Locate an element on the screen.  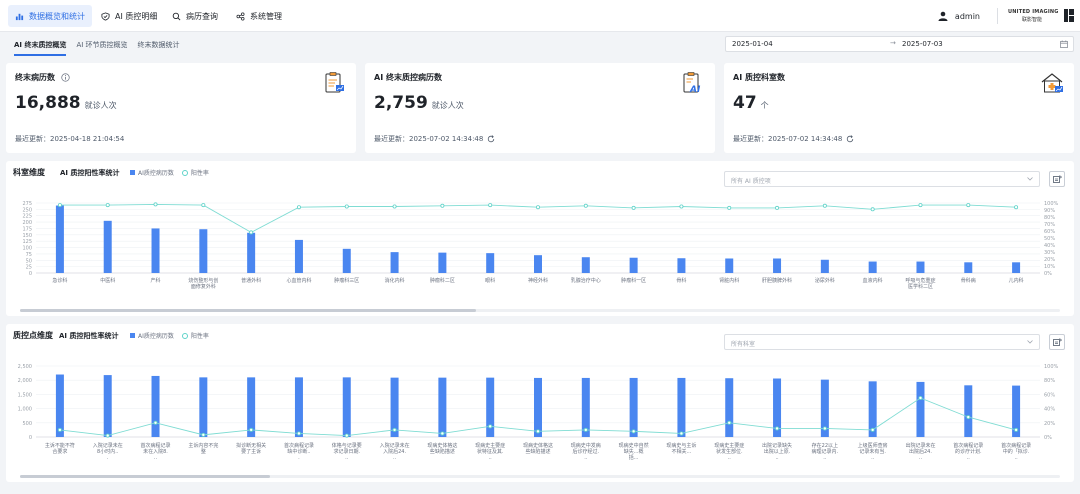
rate-point-中医科 is located at coordinates (107, 205).